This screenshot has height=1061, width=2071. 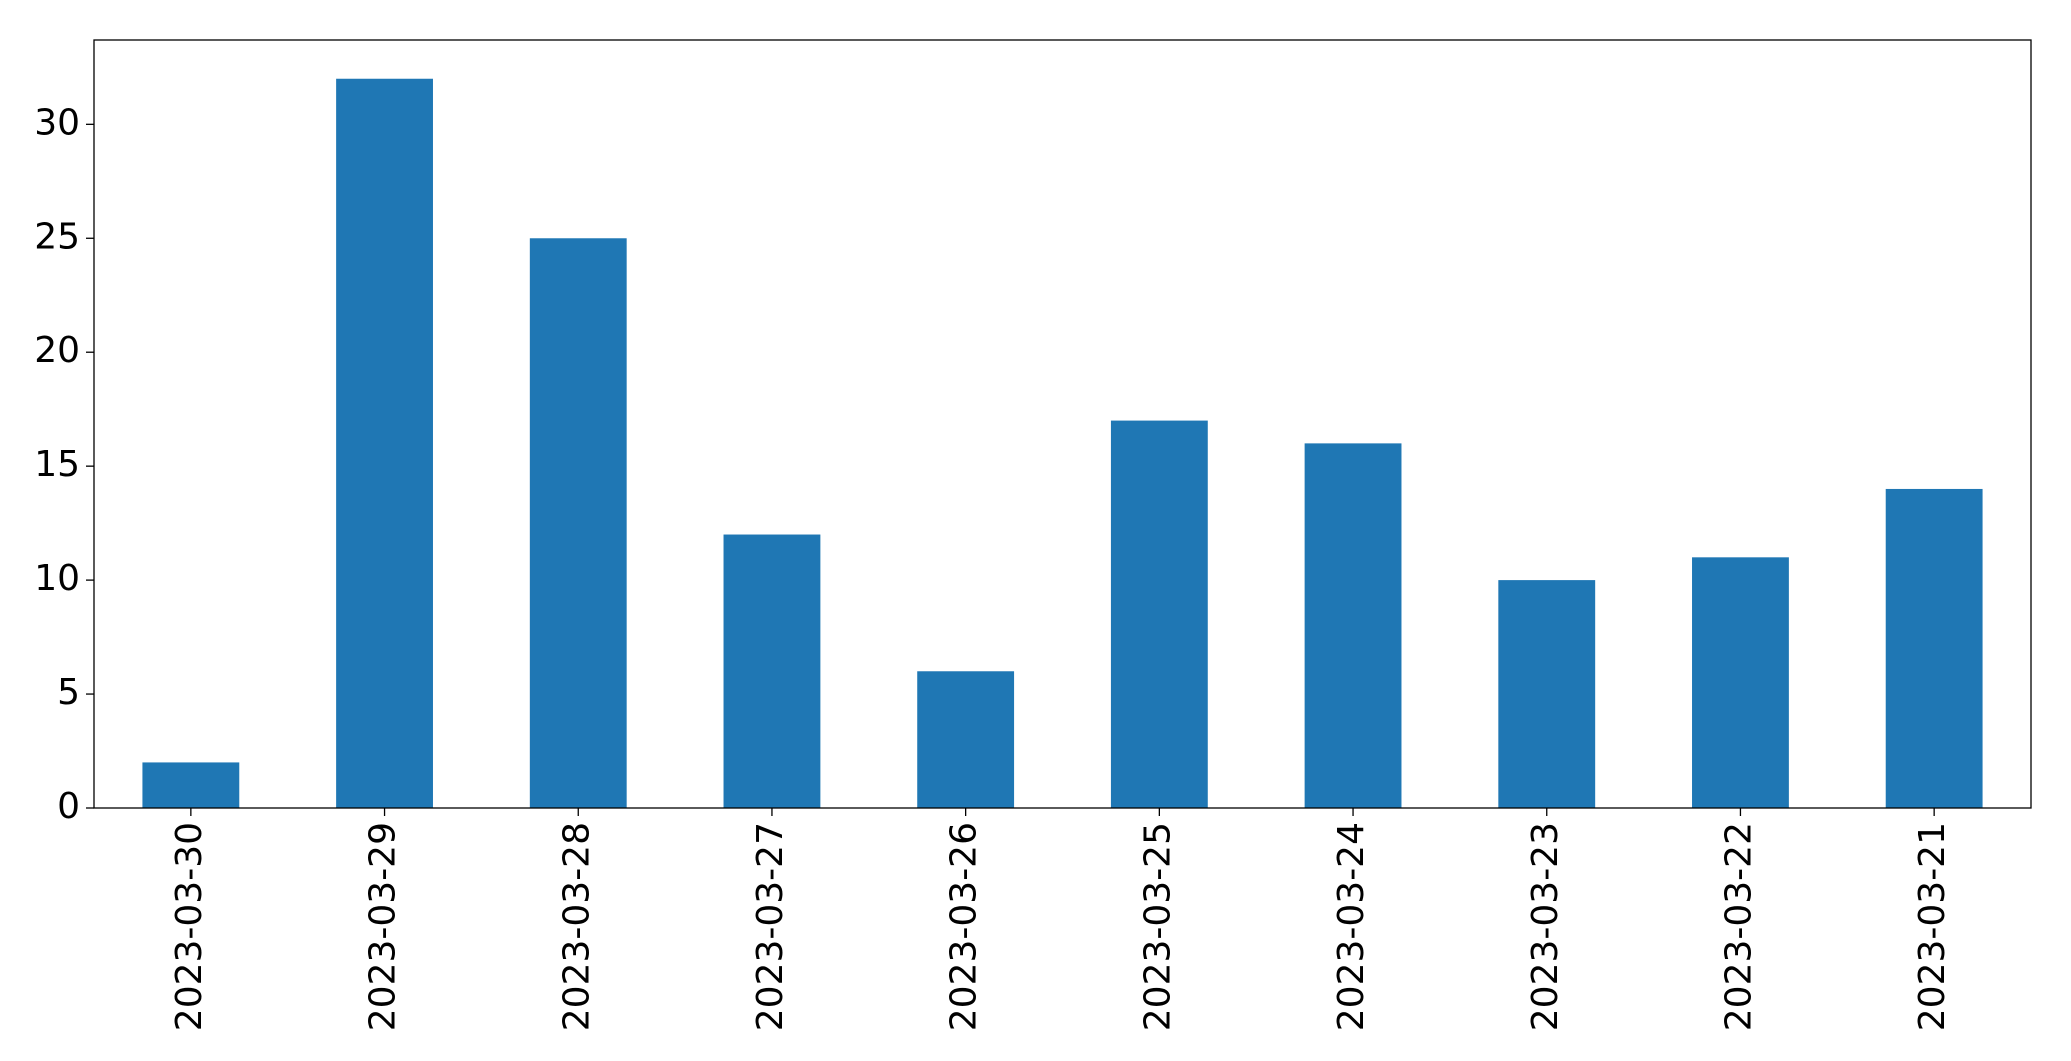 What do you see at coordinates (964, 926) in the screenshot?
I see `x-tick-label: 2023-03-26` at bounding box center [964, 926].